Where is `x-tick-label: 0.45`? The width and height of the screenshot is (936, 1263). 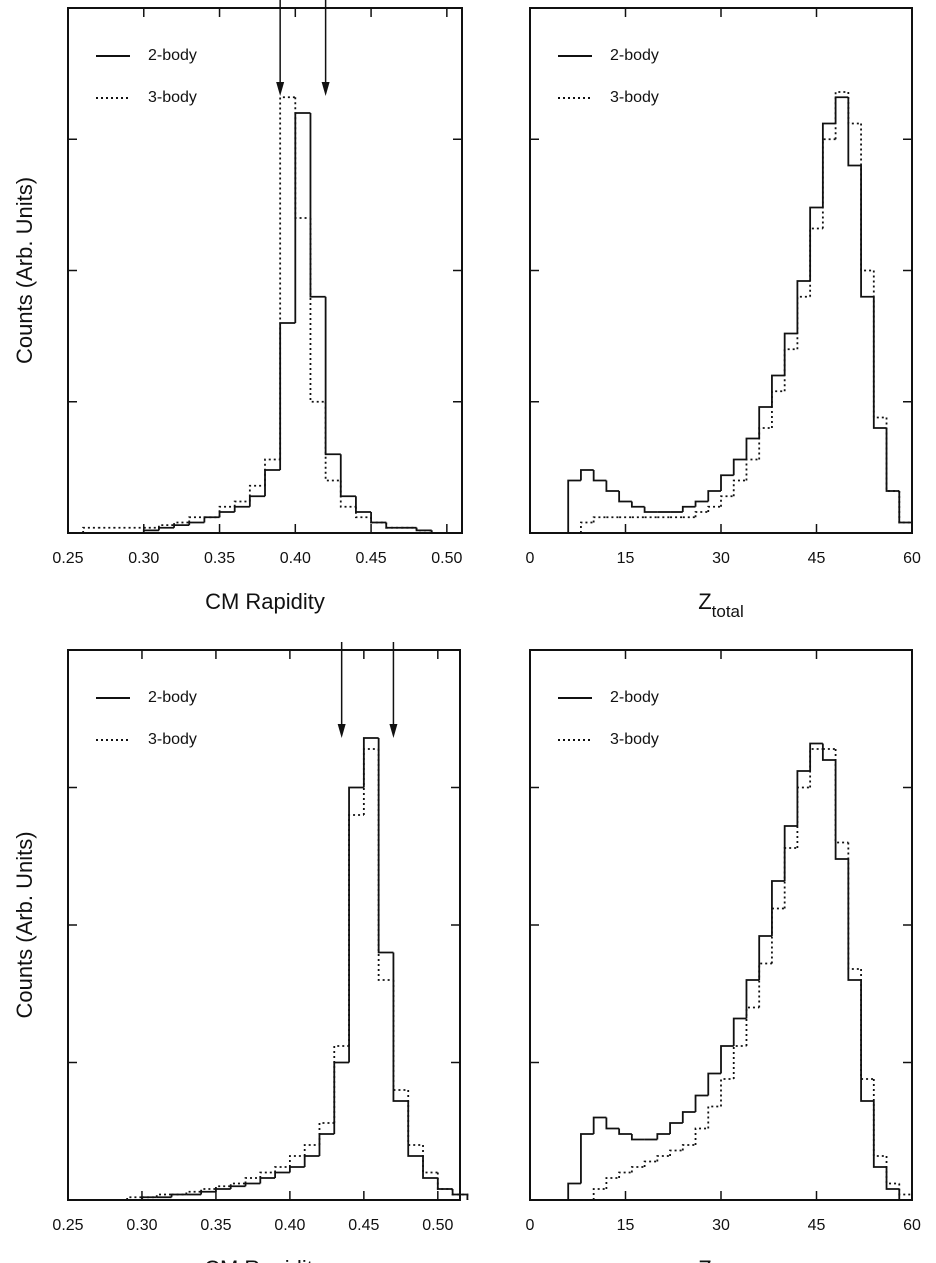
x-tick-label: 0.45 is located at coordinates (363, 1225).